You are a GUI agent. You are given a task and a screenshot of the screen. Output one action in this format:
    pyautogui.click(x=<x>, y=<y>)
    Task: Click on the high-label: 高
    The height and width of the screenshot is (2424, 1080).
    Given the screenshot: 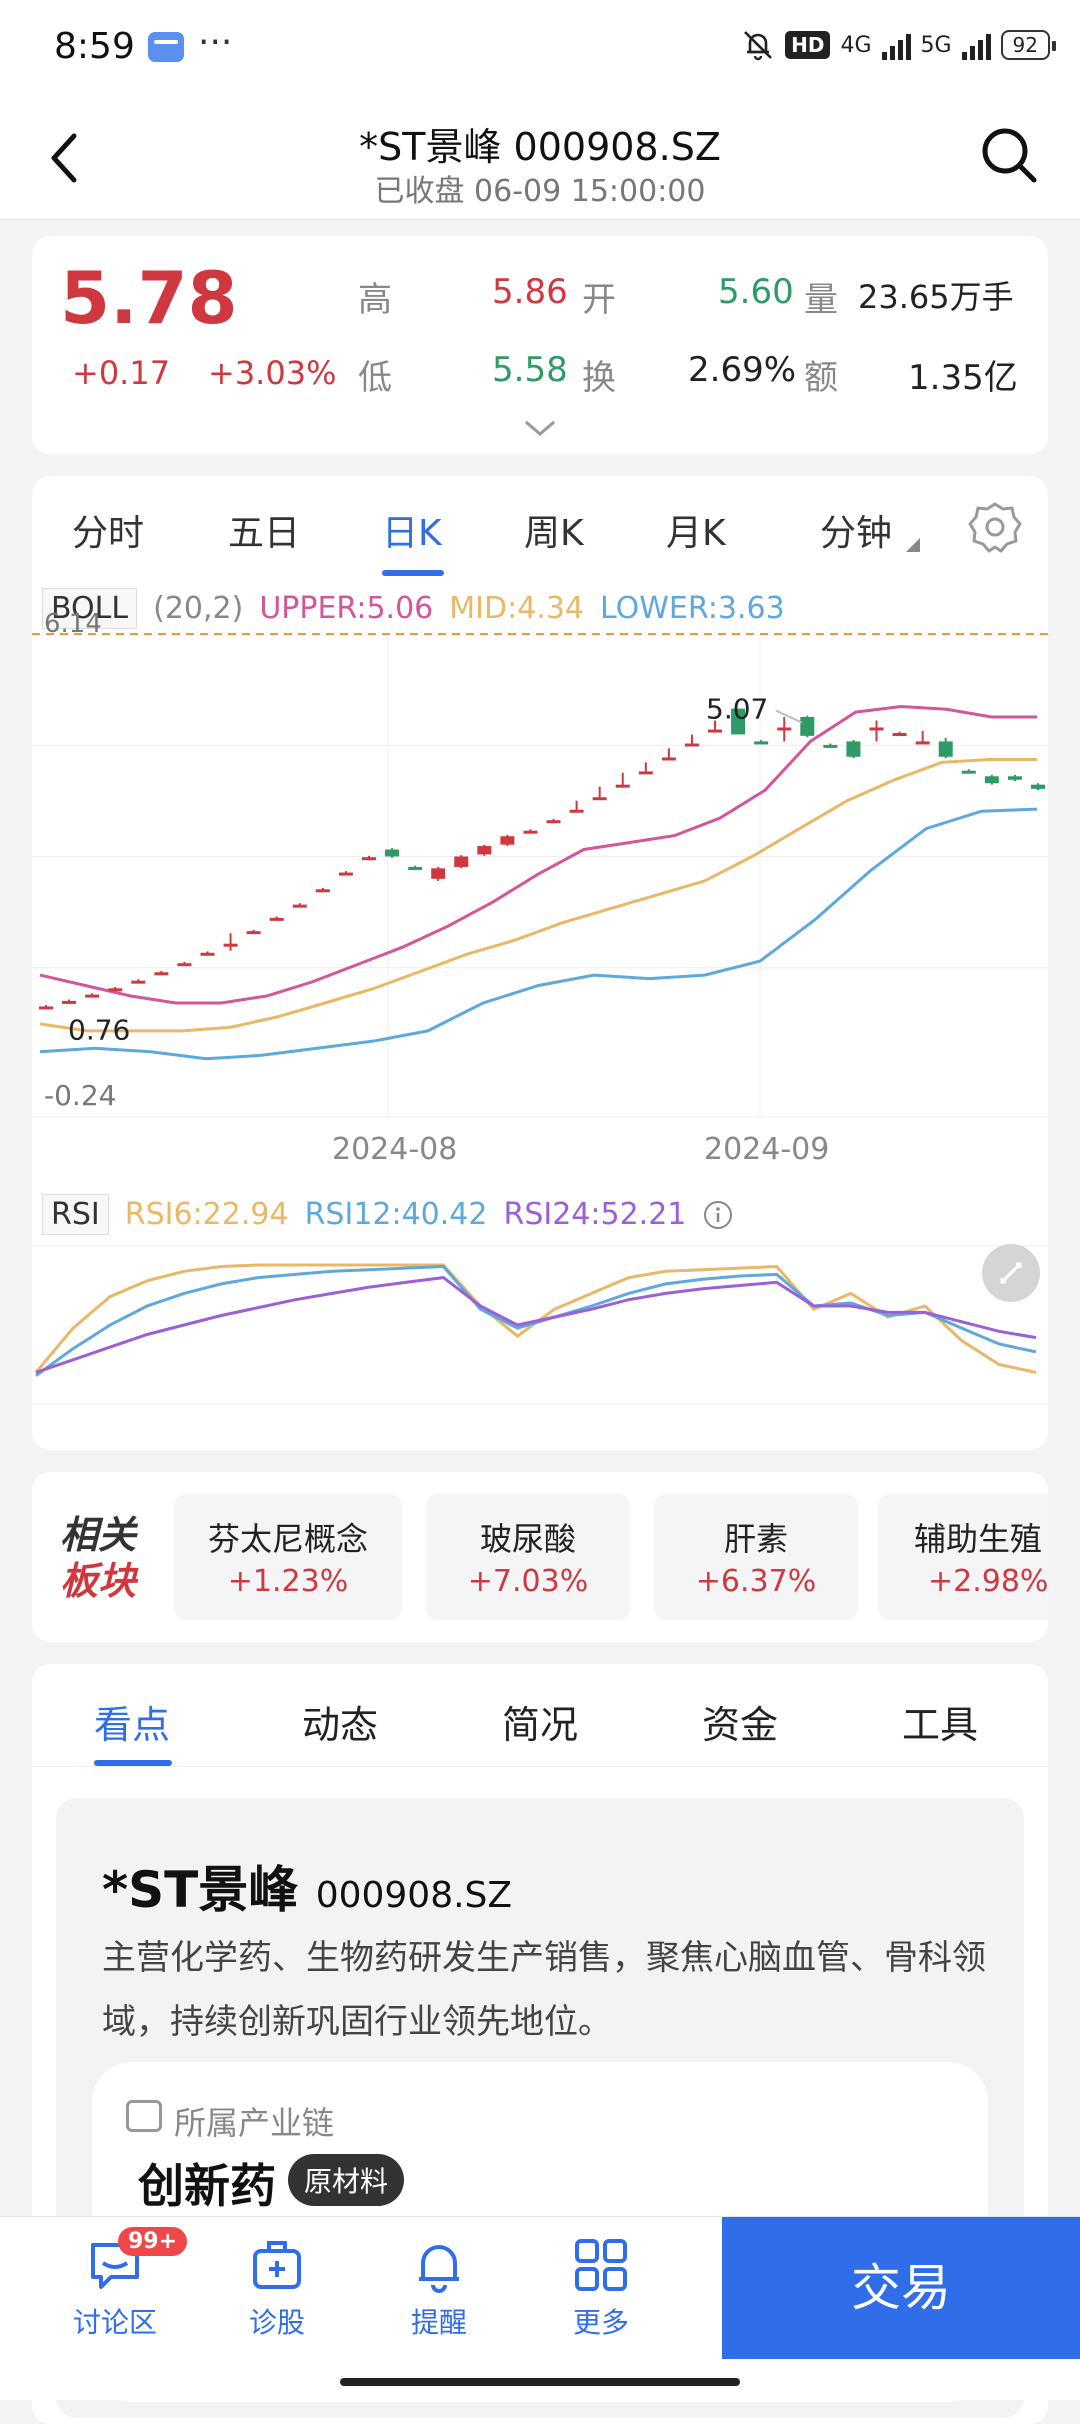 What is the action you would take?
    pyautogui.click(x=375, y=300)
    